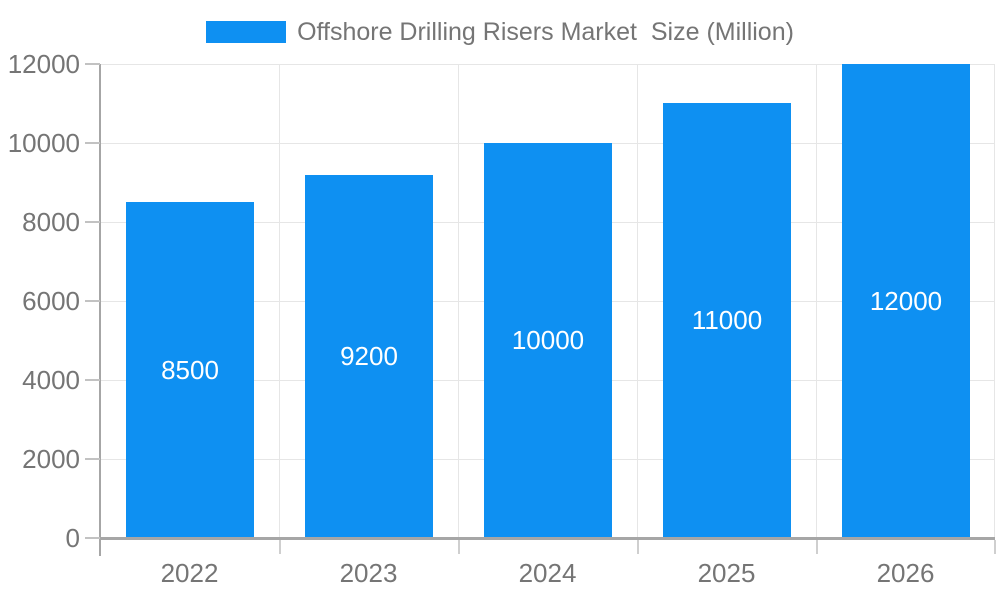 The image size is (1000, 600). I want to click on y-axis-label: 0, so click(72, 538).